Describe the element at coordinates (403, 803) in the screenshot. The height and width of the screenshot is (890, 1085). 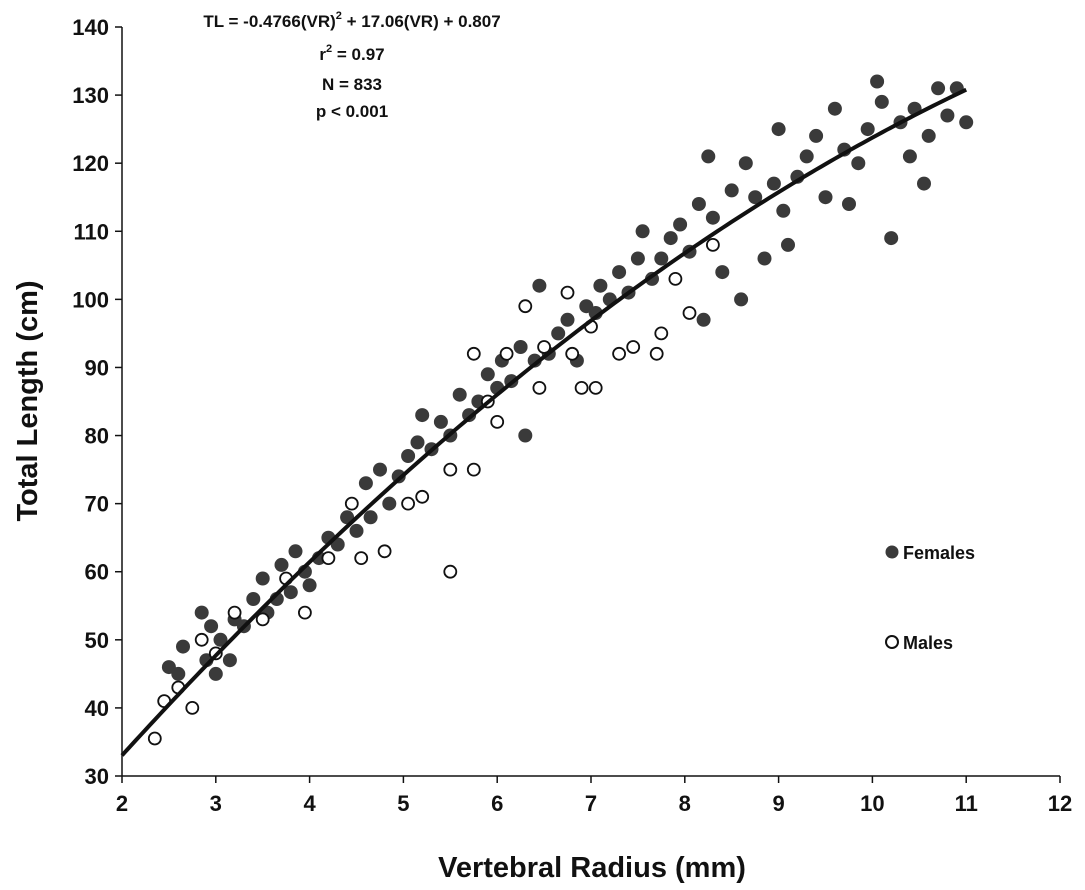
I see `x-tick-label: 5` at that location.